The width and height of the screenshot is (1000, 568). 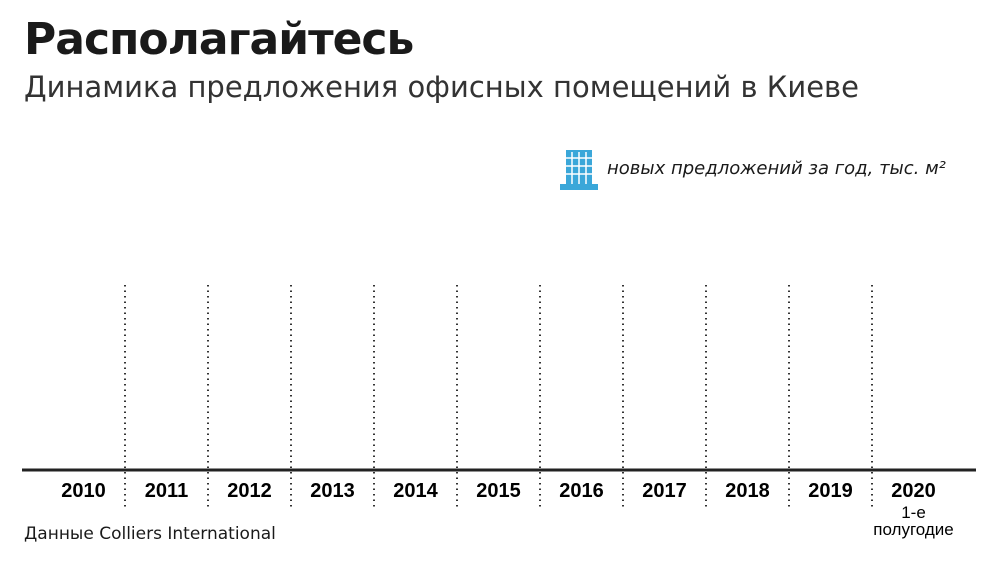 I want to click on x-tick-label: 2016, so click(x=581, y=491).